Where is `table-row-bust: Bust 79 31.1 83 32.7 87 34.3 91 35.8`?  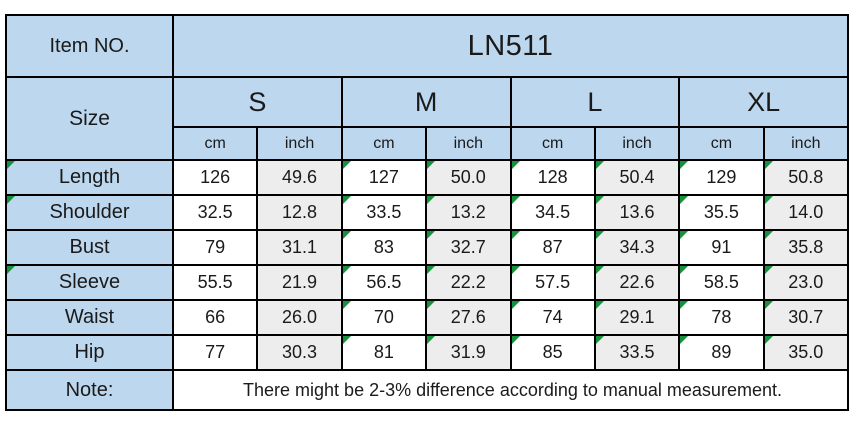 table-row-bust: Bust 79 31.1 83 32.7 87 34.3 91 35.8 is located at coordinates (427, 247).